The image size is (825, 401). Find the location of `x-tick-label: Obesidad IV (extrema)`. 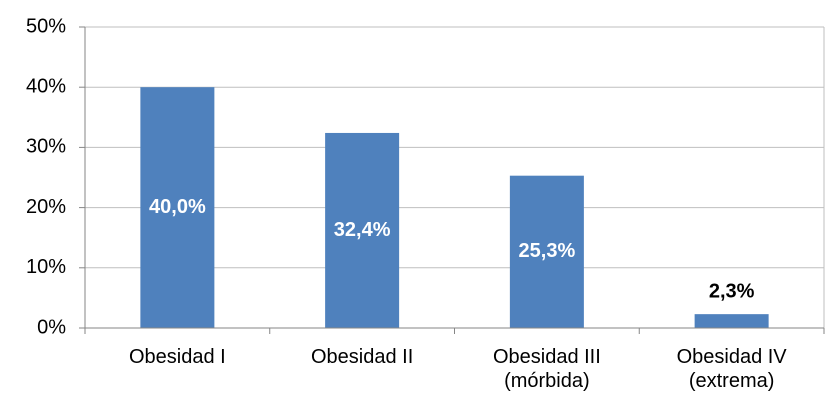

x-tick-label: Obesidad IV (extrema) is located at coordinates (731, 369).